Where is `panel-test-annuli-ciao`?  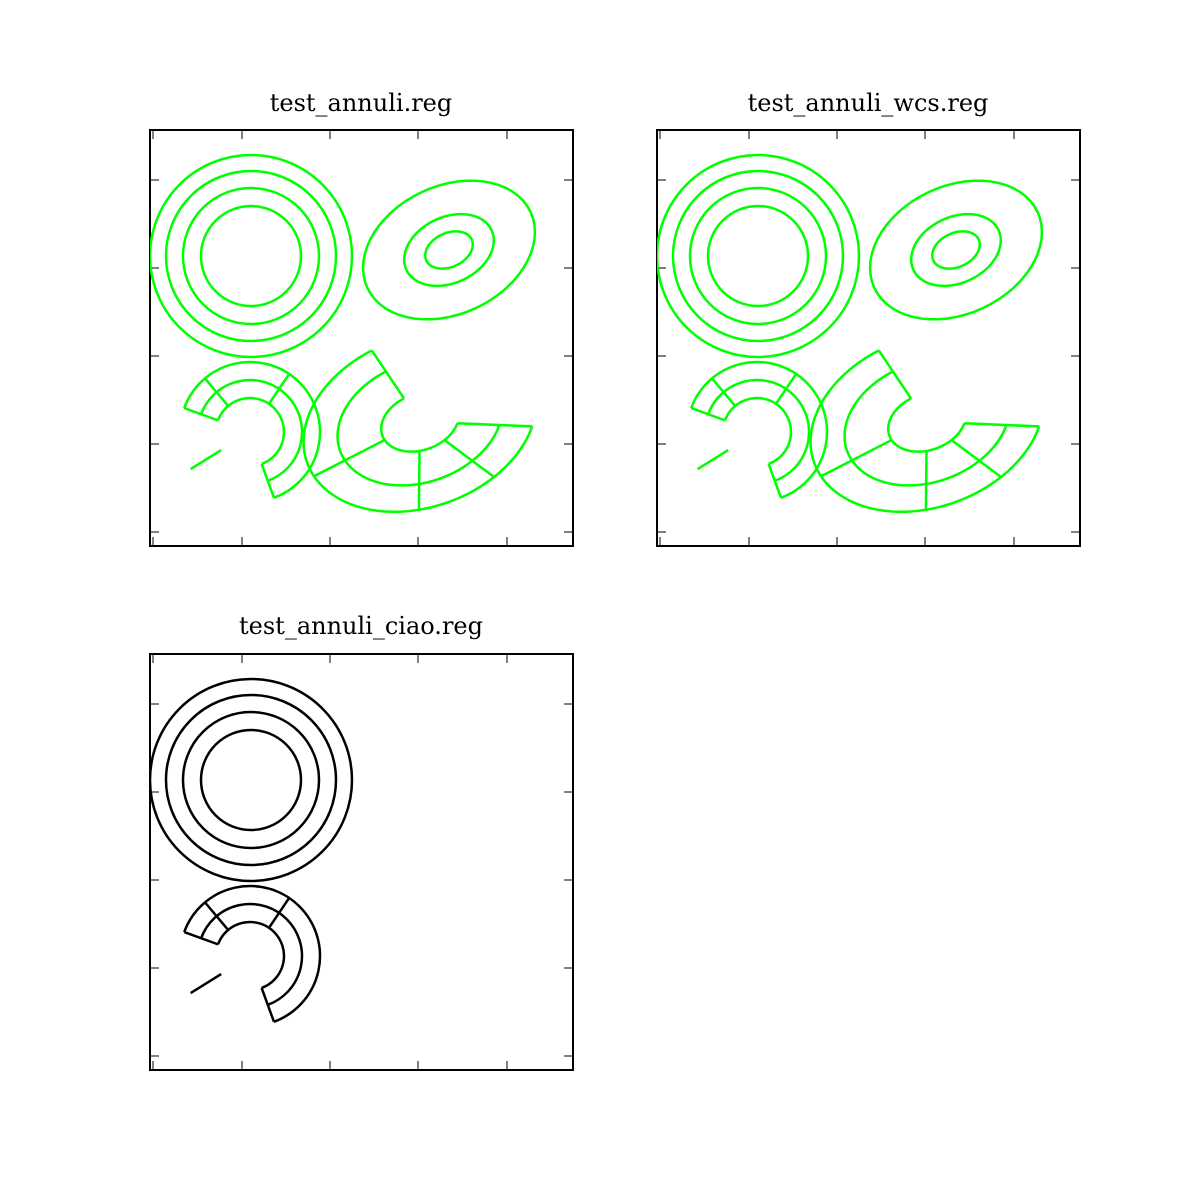 panel-test-annuli-ciao is located at coordinates (361, 862).